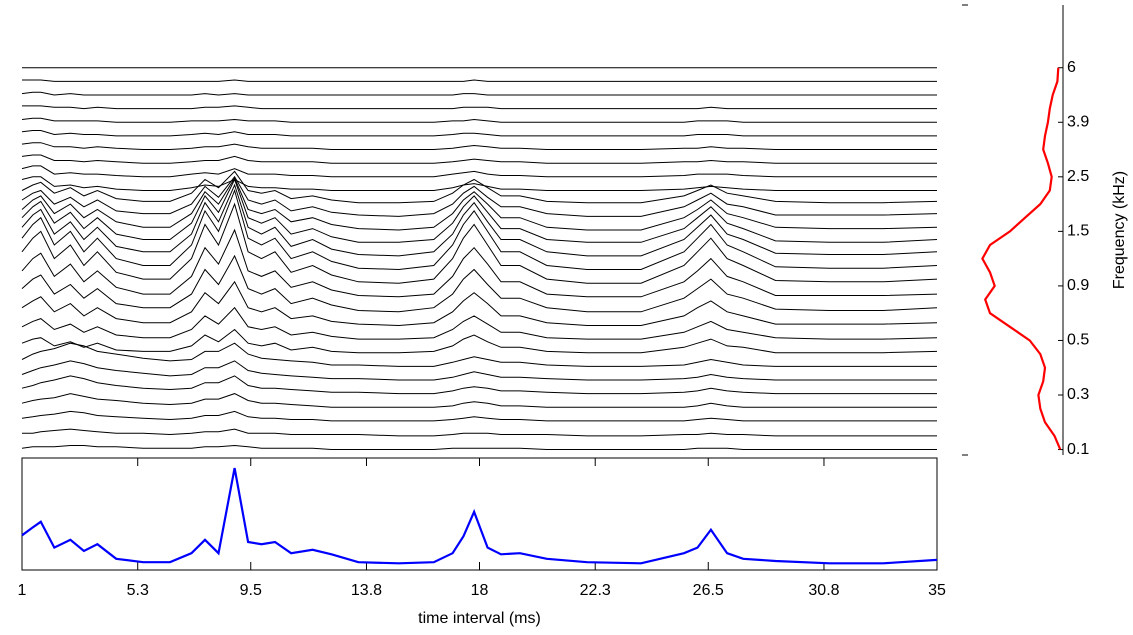 The width and height of the screenshot is (1133, 635). Describe the element at coordinates (1078, 449) in the screenshot. I see `y-tick-label: 0.1` at that location.